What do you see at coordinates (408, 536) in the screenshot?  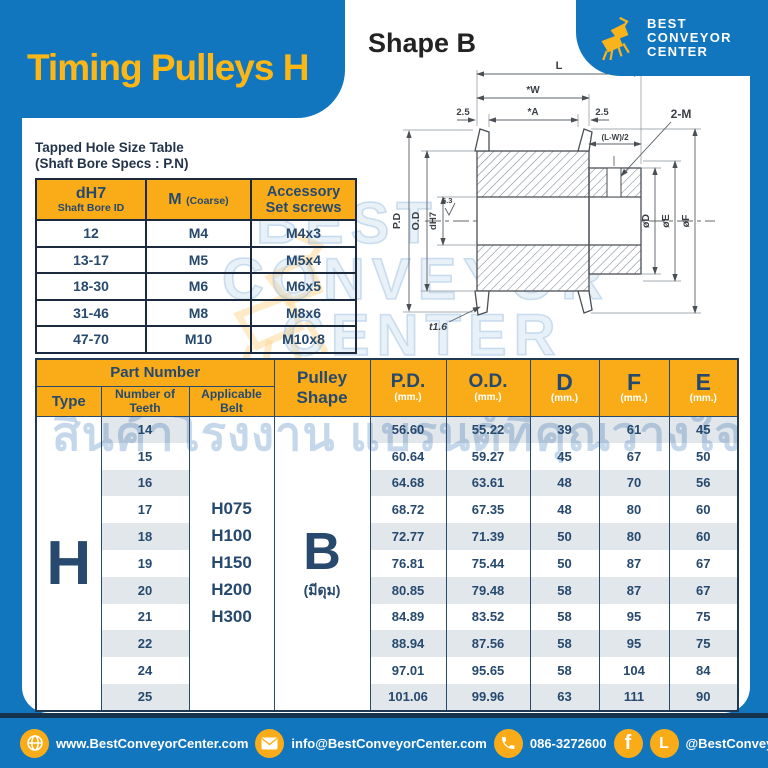 I see `pd-cell: 72.77` at bounding box center [408, 536].